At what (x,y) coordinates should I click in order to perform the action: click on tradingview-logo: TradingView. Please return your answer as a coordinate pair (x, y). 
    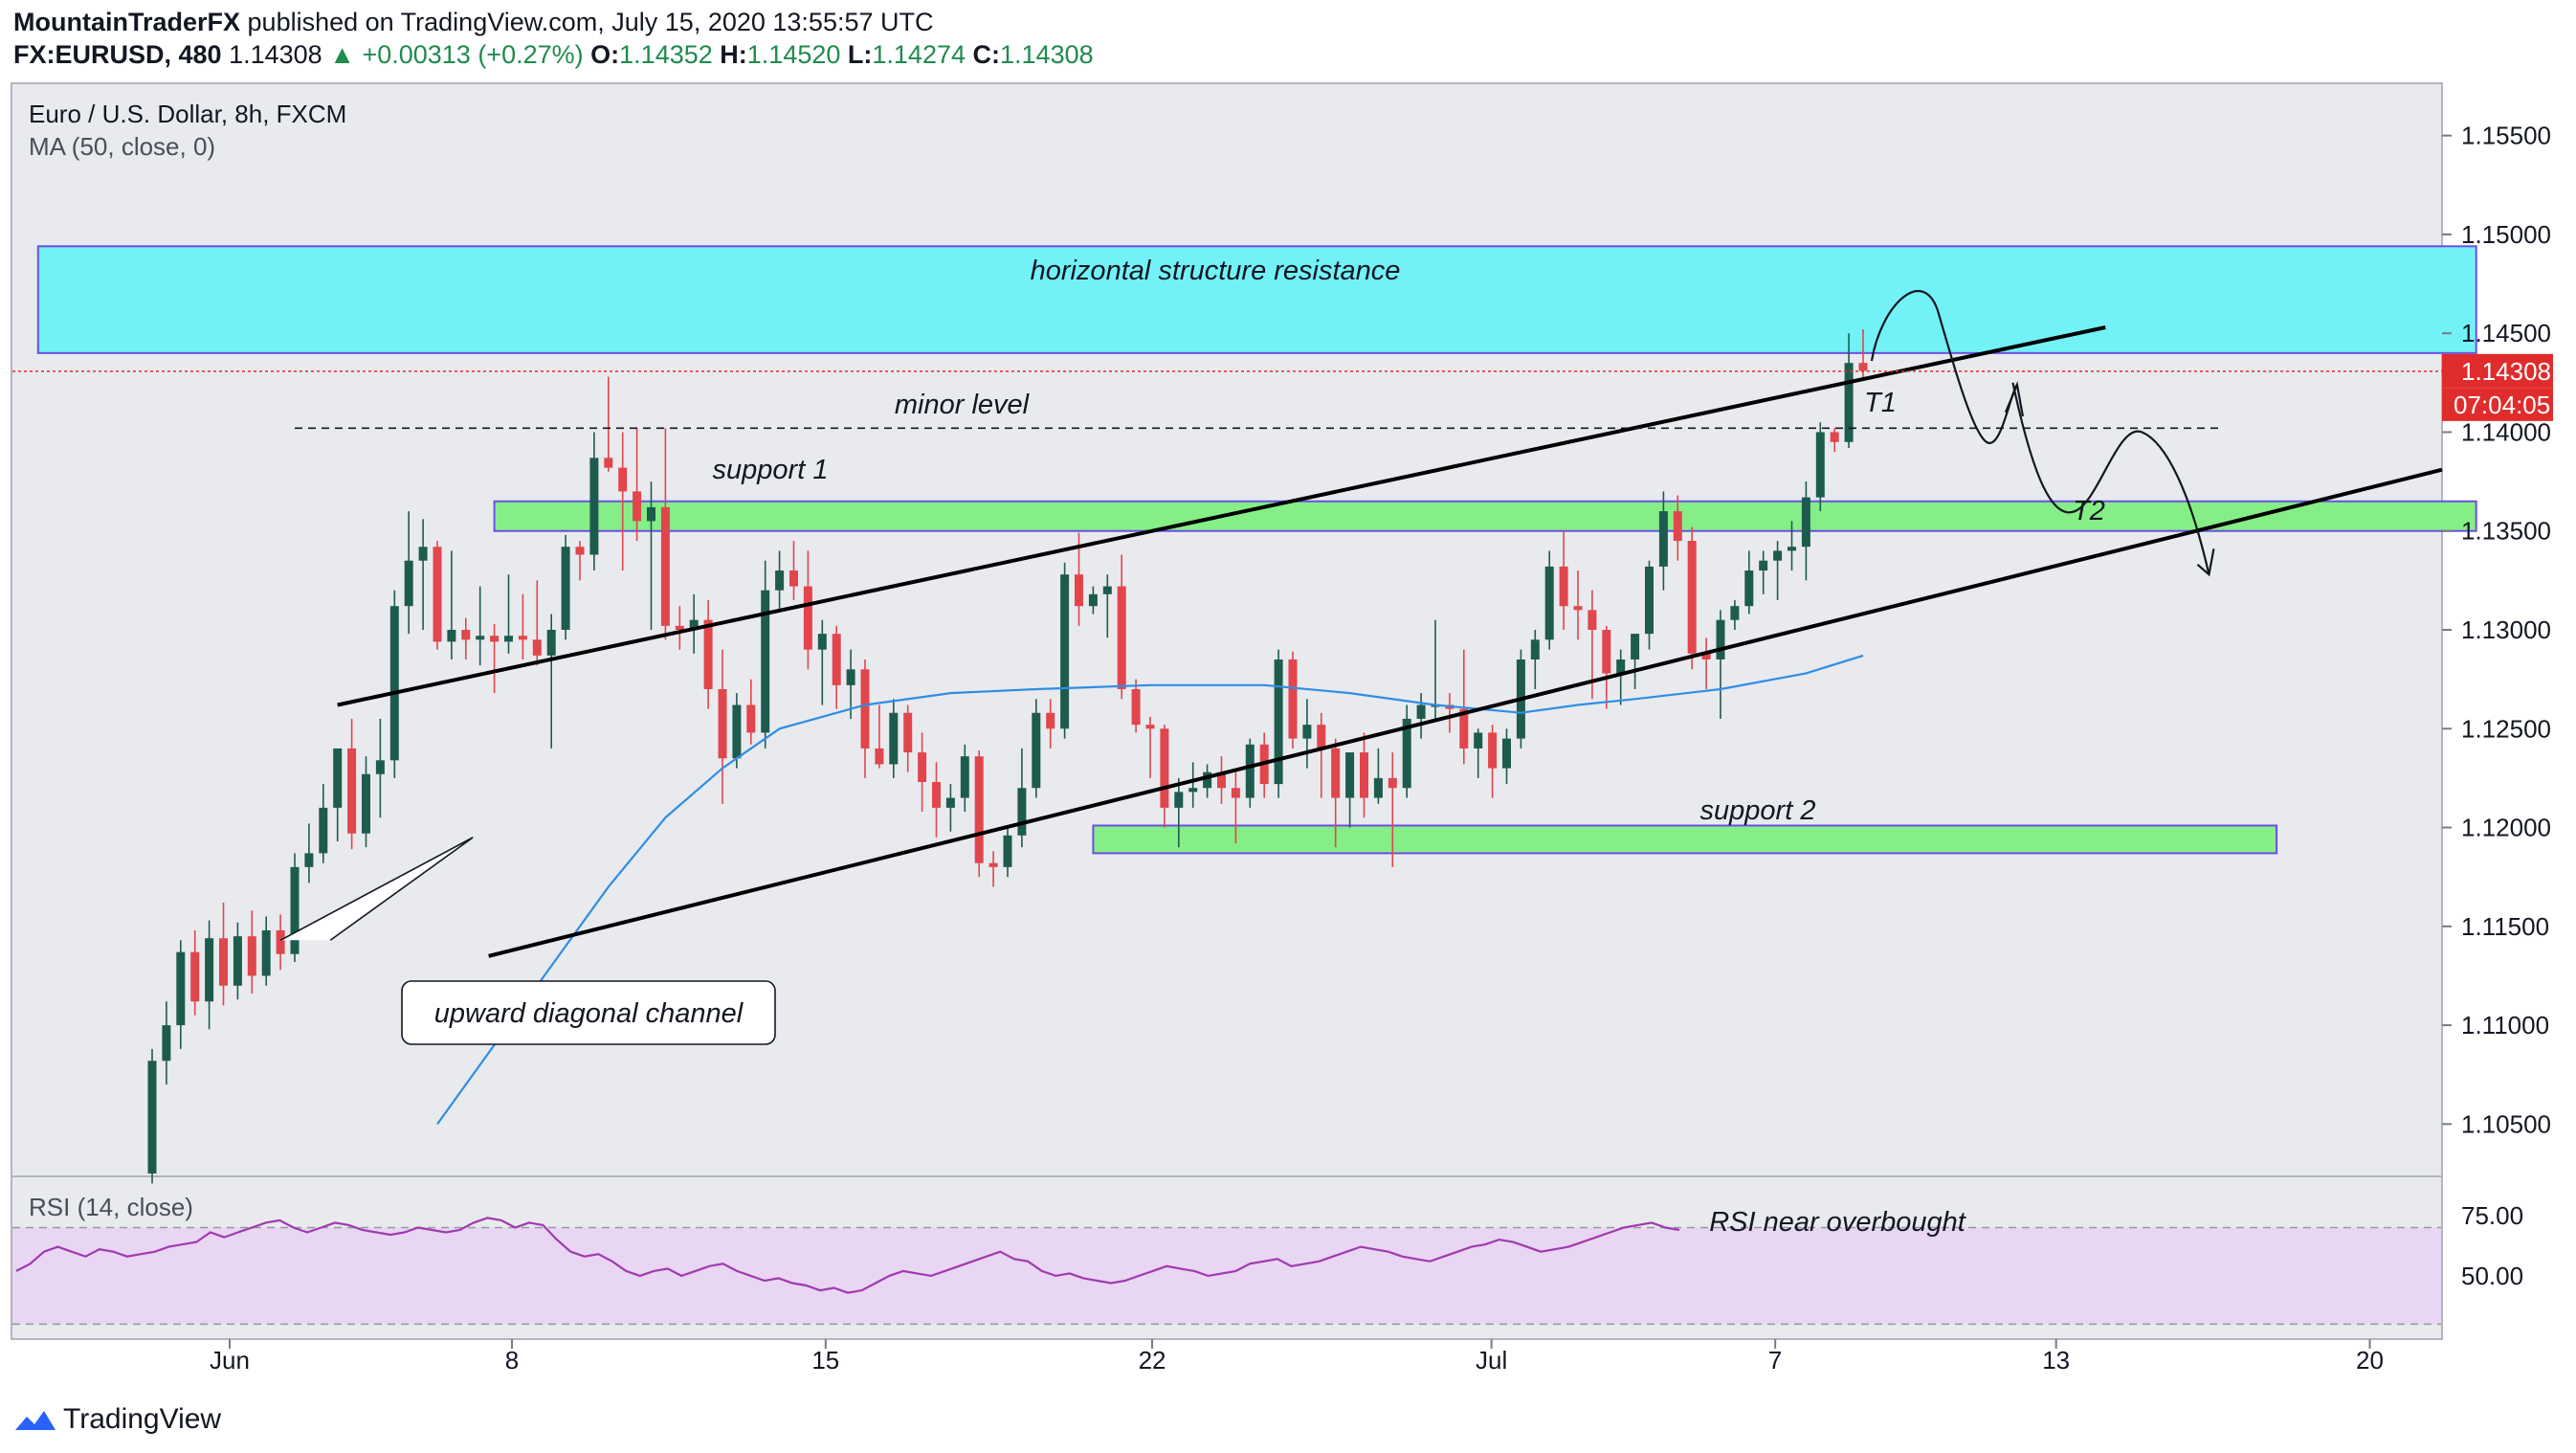
    Looking at the image, I should click on (117, 1419).